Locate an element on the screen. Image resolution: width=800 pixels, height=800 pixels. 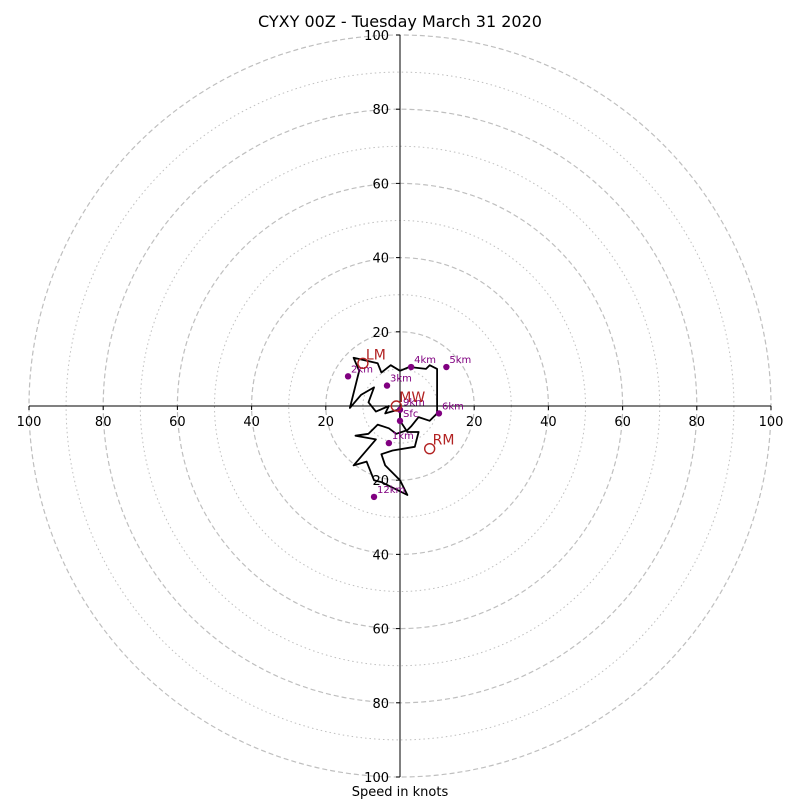
motion-label: MW is located at coordinates (412, 398).